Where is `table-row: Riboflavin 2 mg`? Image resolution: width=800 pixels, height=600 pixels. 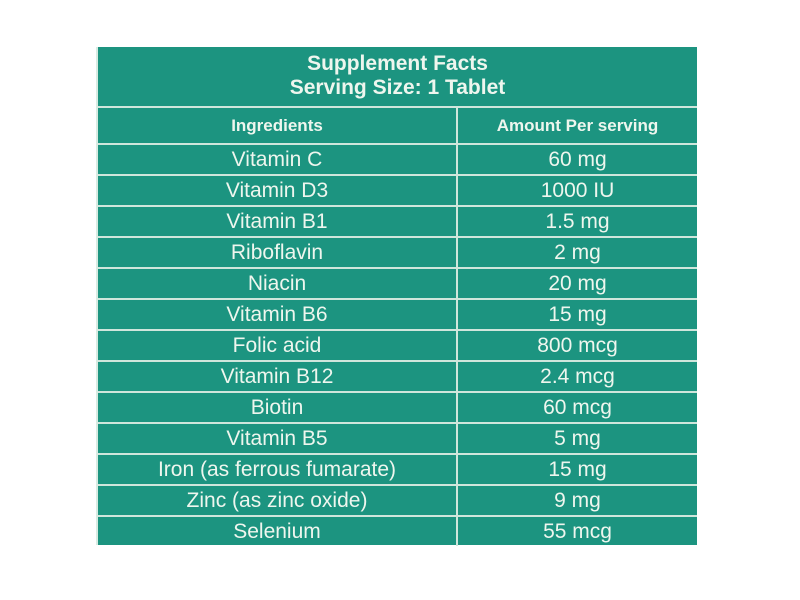 table-row: Riboflavin 2 mg is located at coordinates (397, 253).